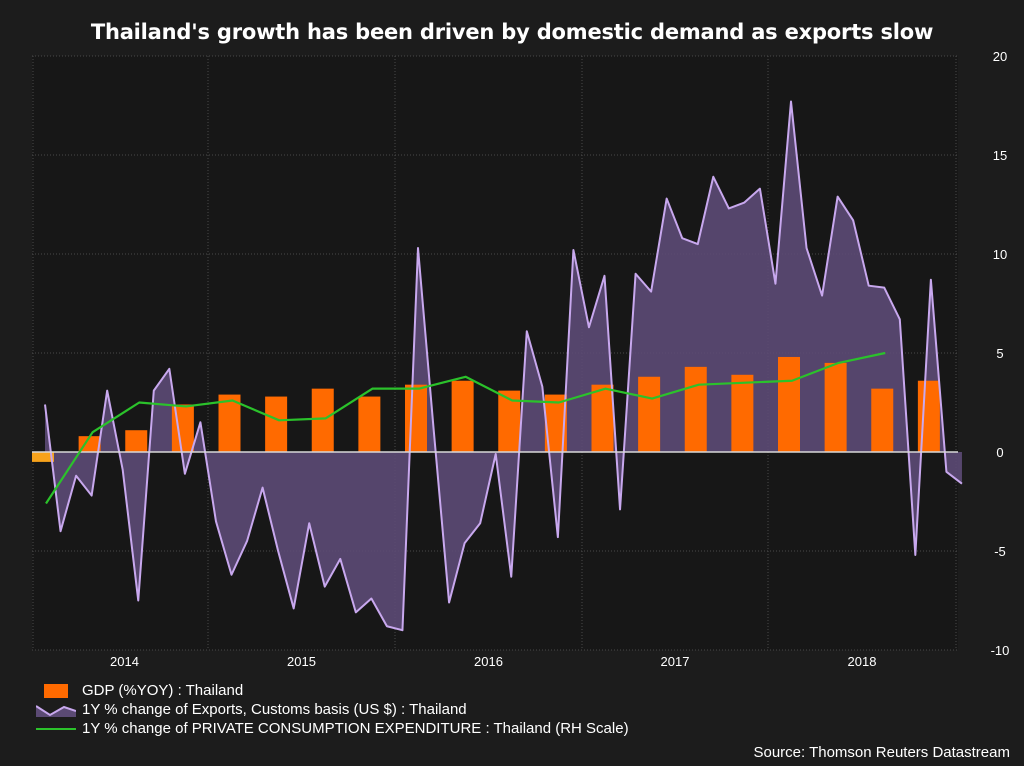 This screenshot has height=766, width=1024. Describe the element at coordinates (56, 710) in the screenshot. I see `legend-swatch-exports` at that location.